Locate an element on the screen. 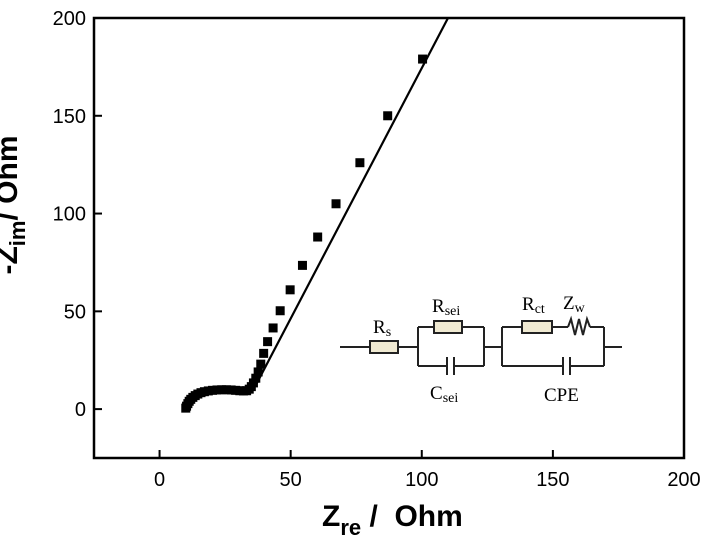  ylabel-sub: im is located at coordinates (17, 233).